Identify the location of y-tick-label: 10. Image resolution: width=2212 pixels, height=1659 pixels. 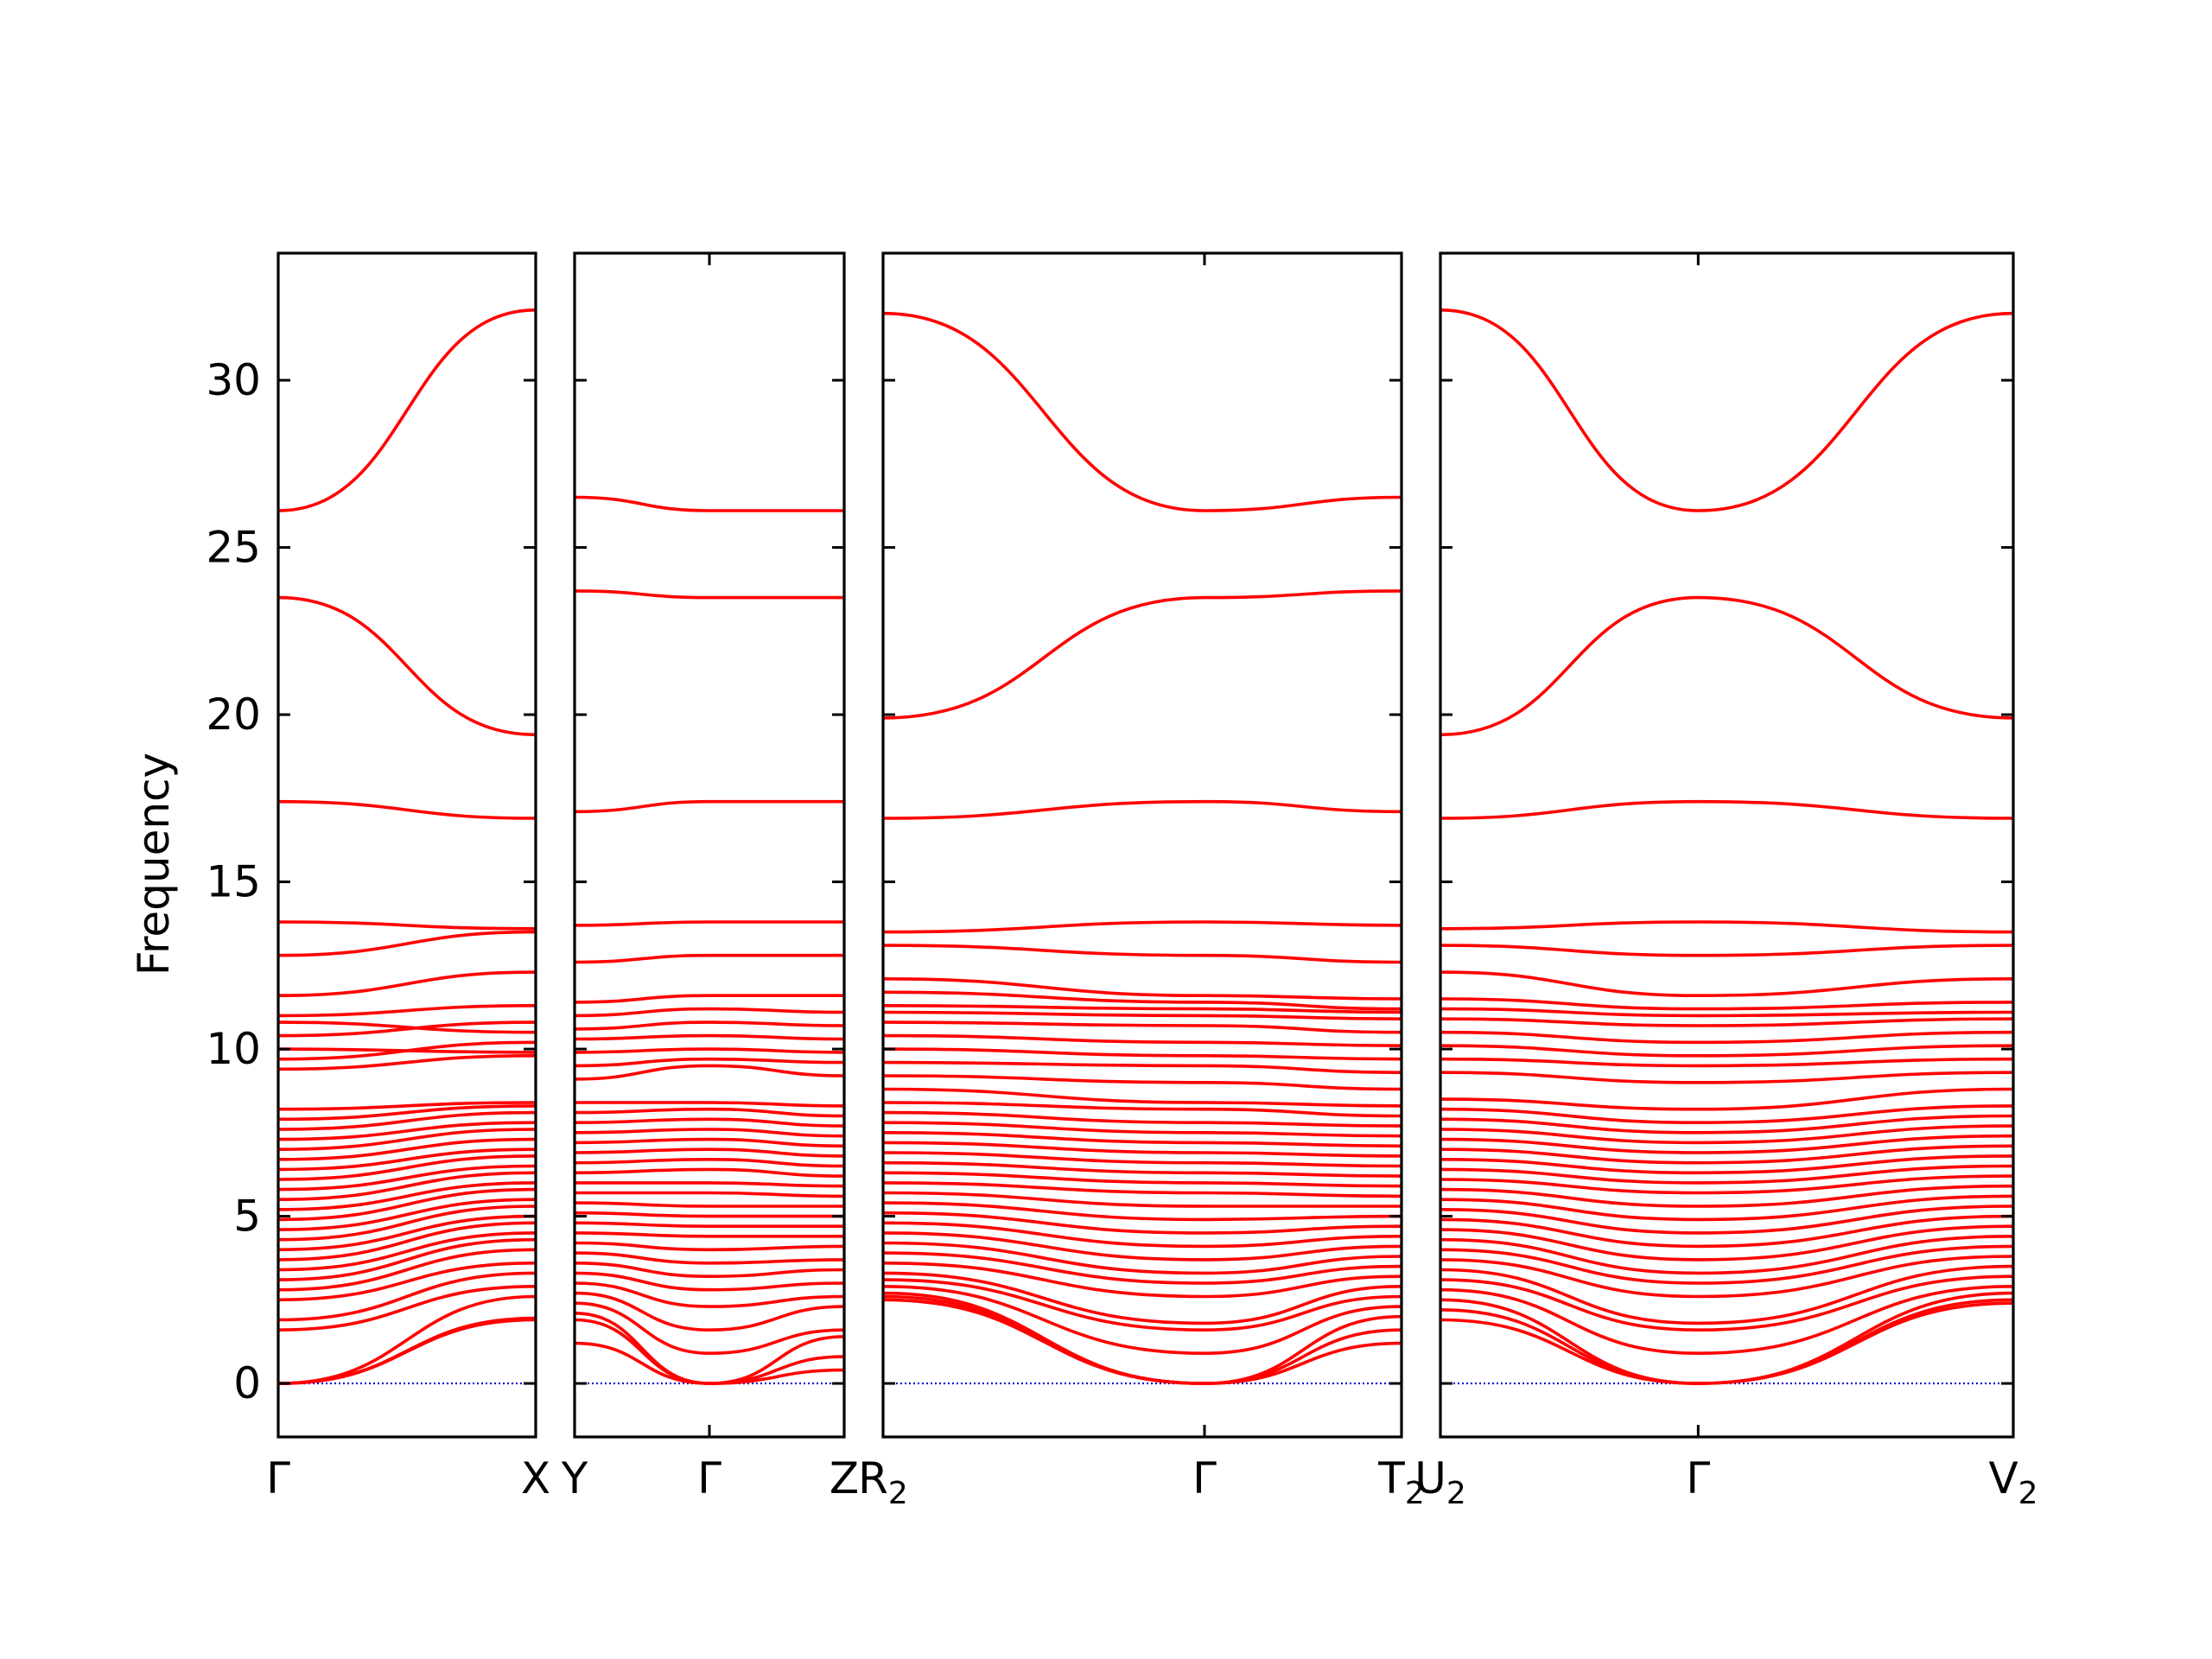
(233, 1049).